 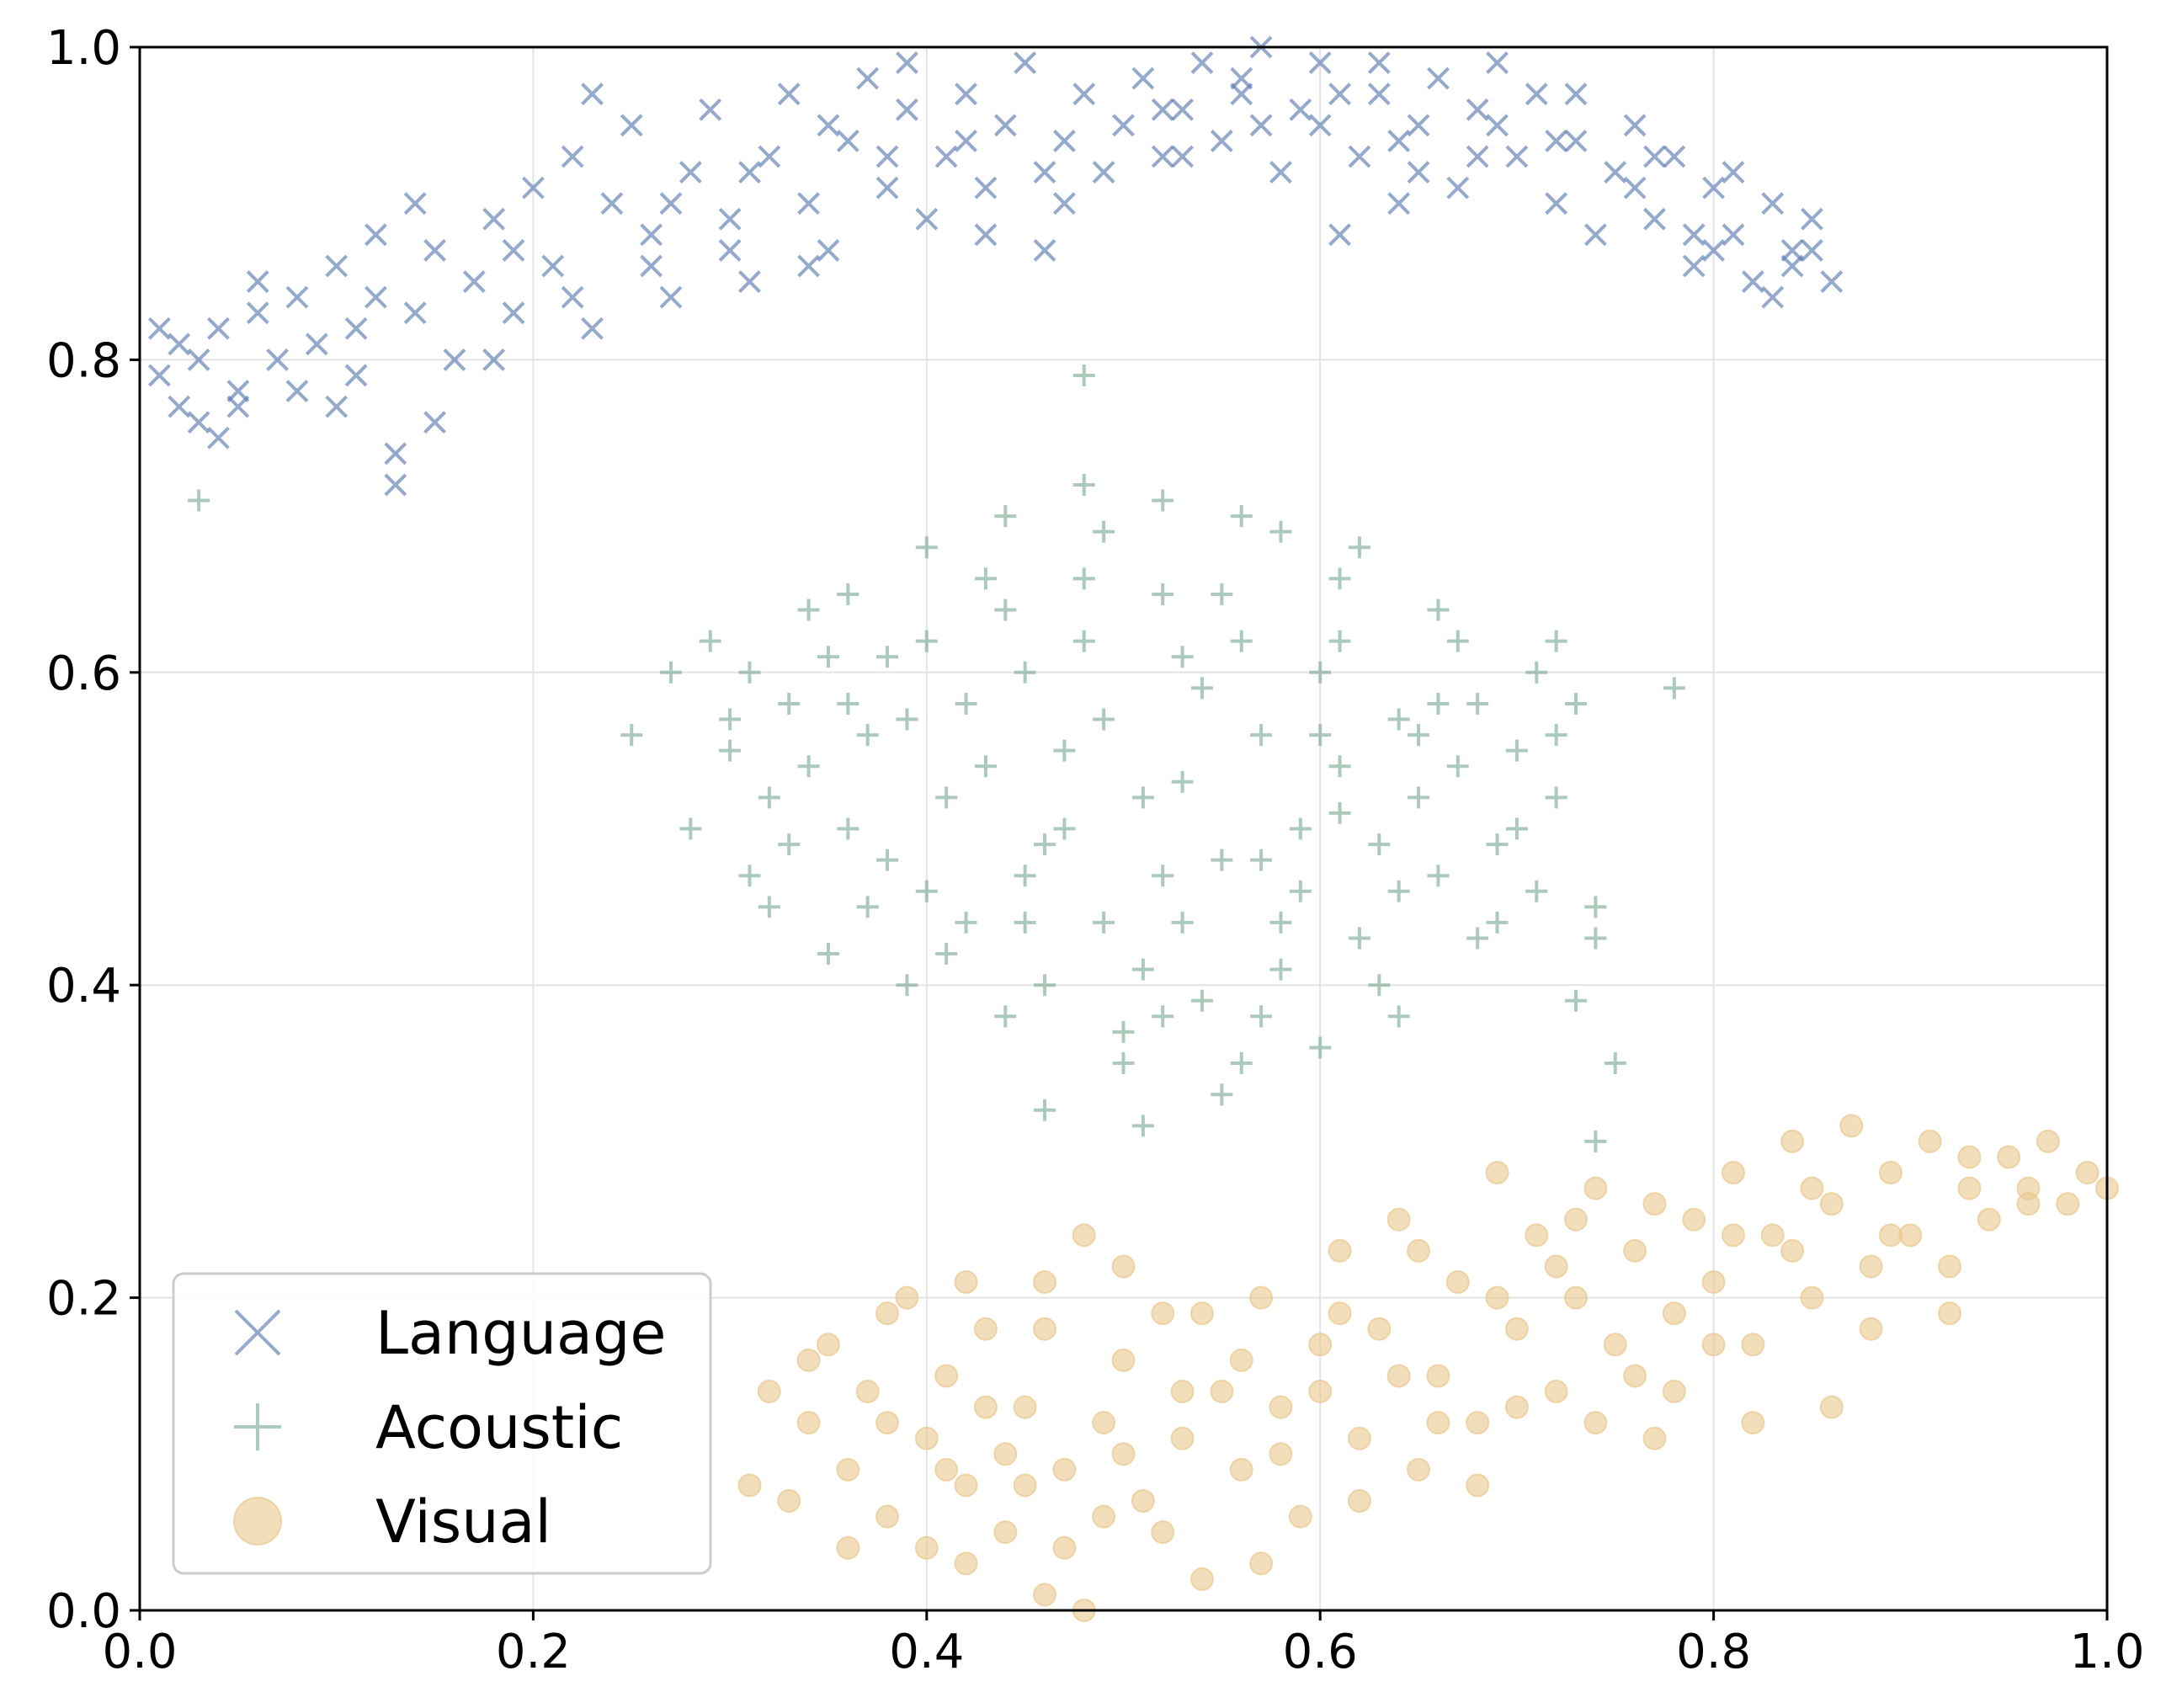 I want to click on x-tick-label: 0.8, so click(x=1713, y=1652).